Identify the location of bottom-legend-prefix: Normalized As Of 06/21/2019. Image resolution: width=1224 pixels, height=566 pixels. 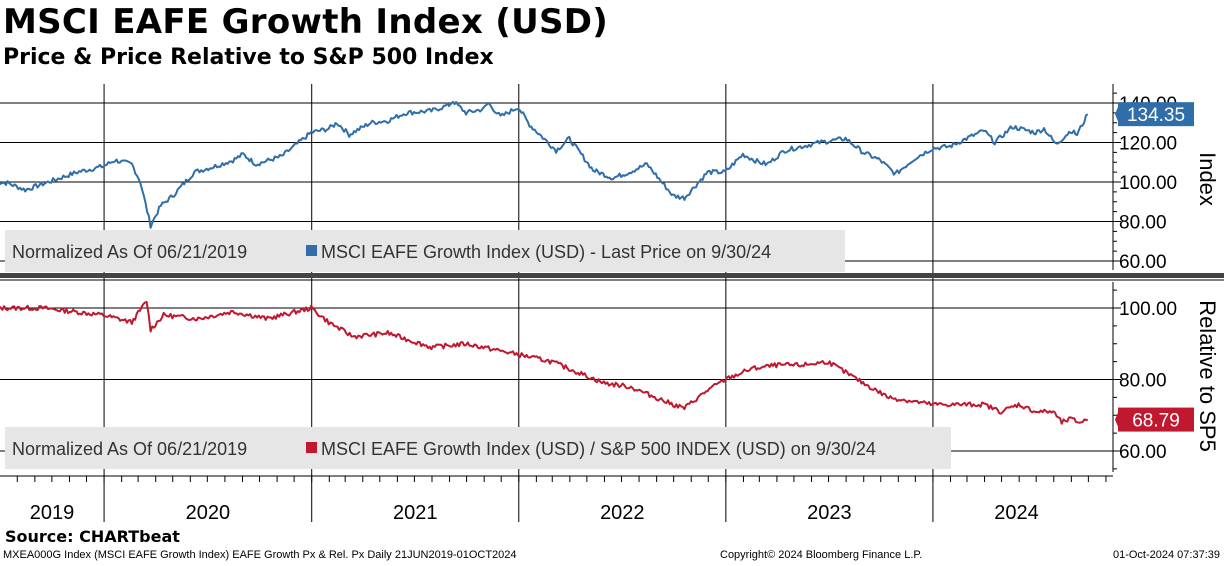
(129, 449).